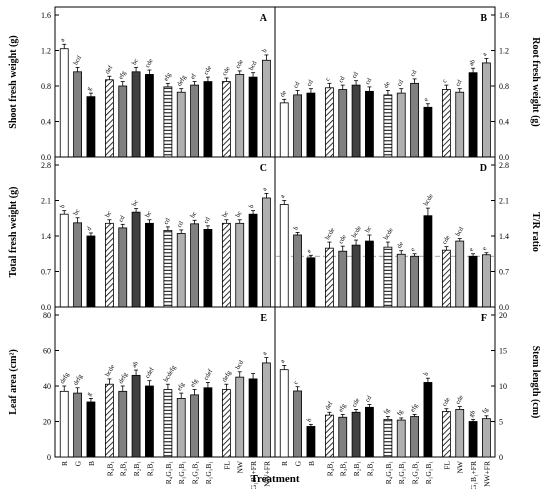 This screenshot has width=550, height=489. What do you see at coordinates (388, 473) in the screenshot?
I see `x-tick-label: R₄G₁B₁` at bounding box center [388, 473].